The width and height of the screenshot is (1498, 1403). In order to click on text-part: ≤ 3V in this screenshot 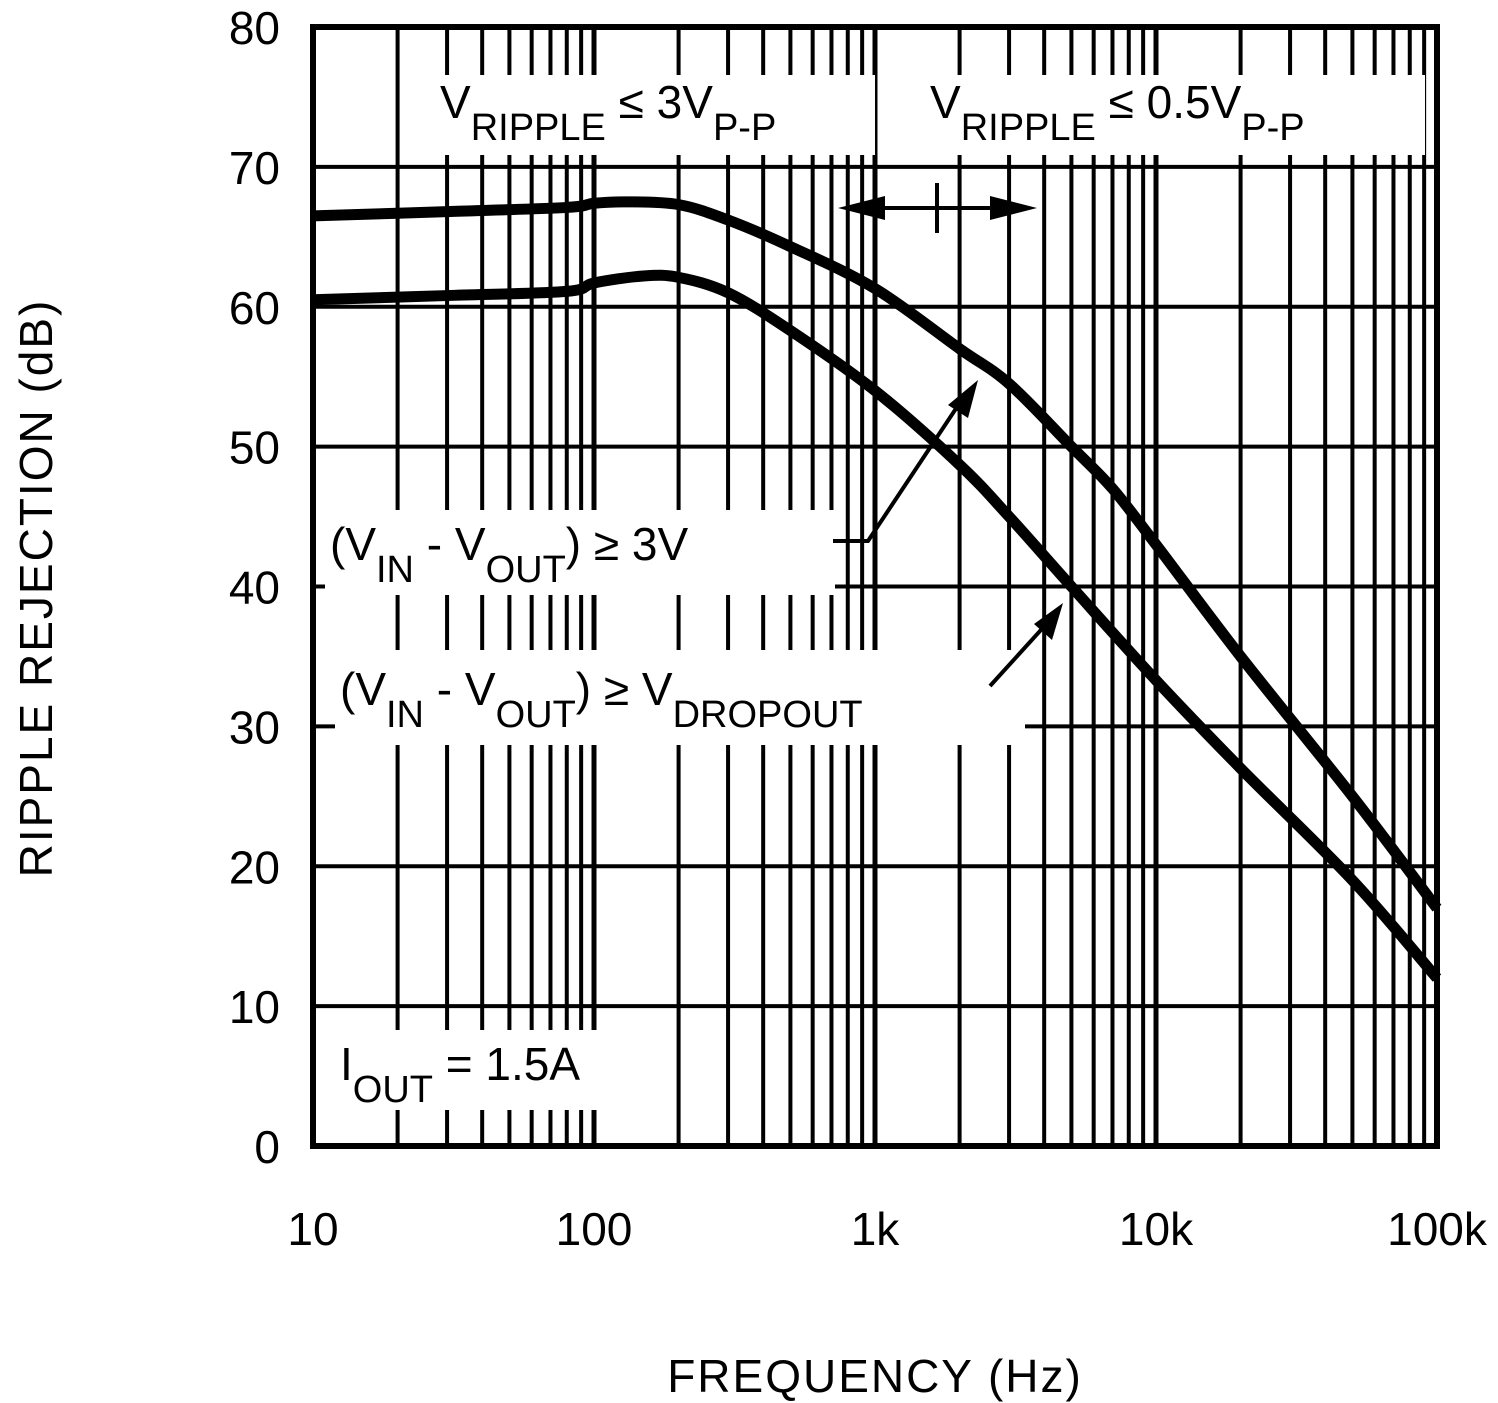, I will do `click(659, 102)`.